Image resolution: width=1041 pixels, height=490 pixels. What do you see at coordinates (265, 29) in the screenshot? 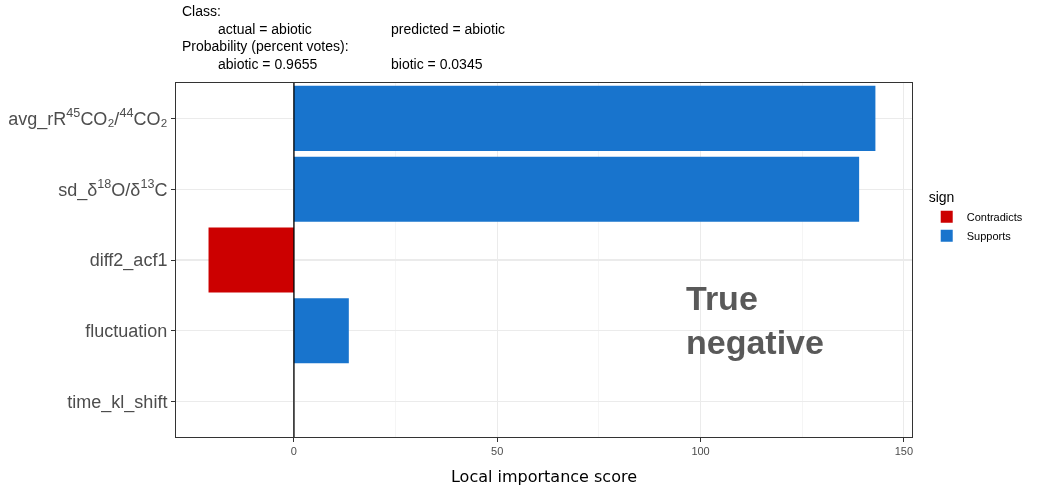
I see `text: actual = abiotic` at bounding box center [265, 29].